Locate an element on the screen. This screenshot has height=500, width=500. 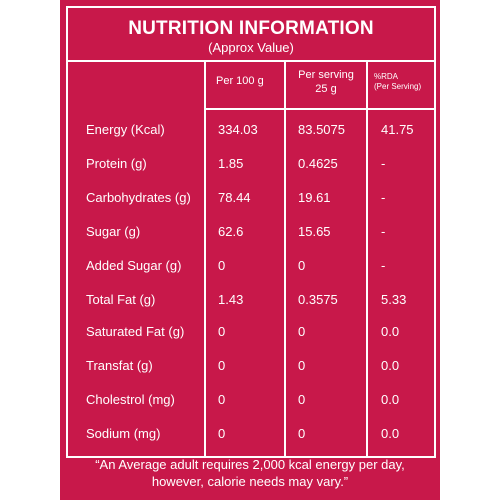
table-row: Carbohydrates (g) 78.44 19.61 - is located at coordinates (251, 198).